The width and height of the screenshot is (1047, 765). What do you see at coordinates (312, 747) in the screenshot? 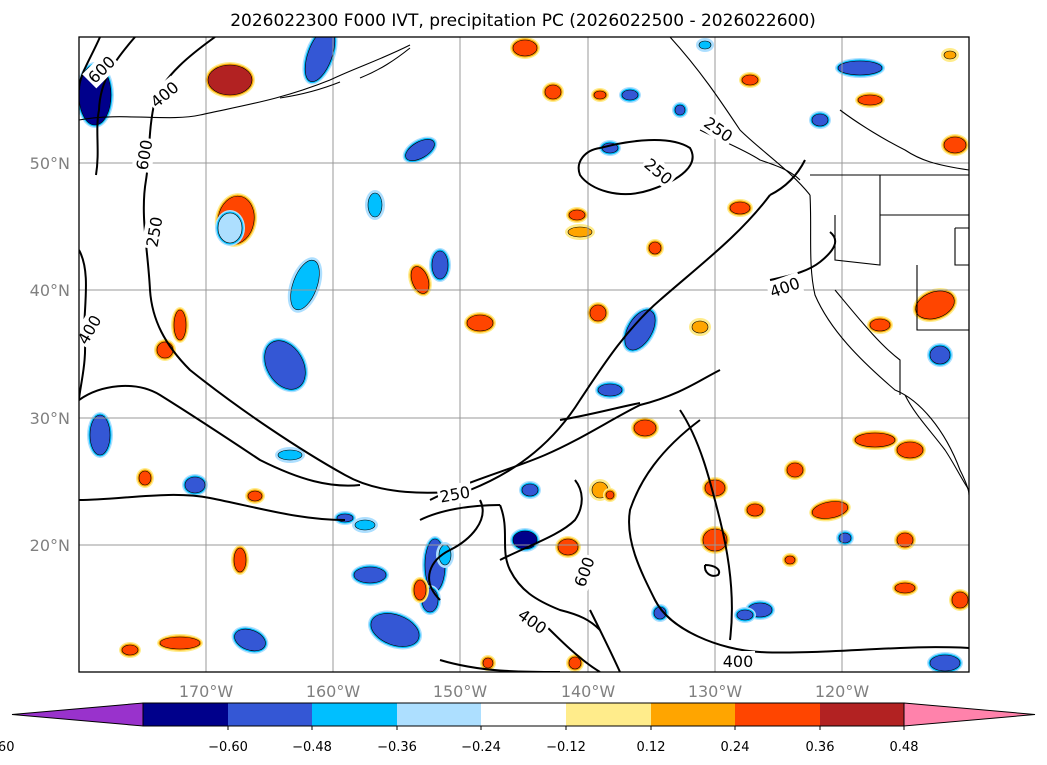
I see `colorbar-tick-label: −0.48` at bounding box center [312, 747].